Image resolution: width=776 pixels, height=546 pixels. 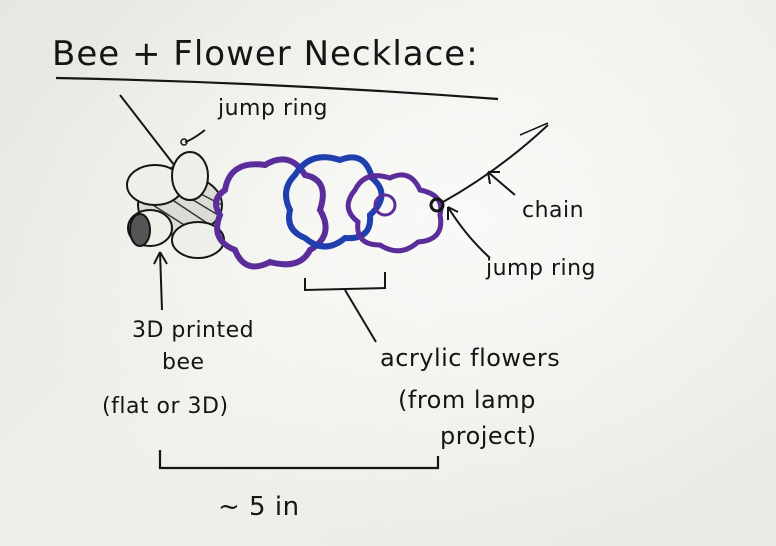 I want to click on flower-blue-middle, so click(x=334, y=202).